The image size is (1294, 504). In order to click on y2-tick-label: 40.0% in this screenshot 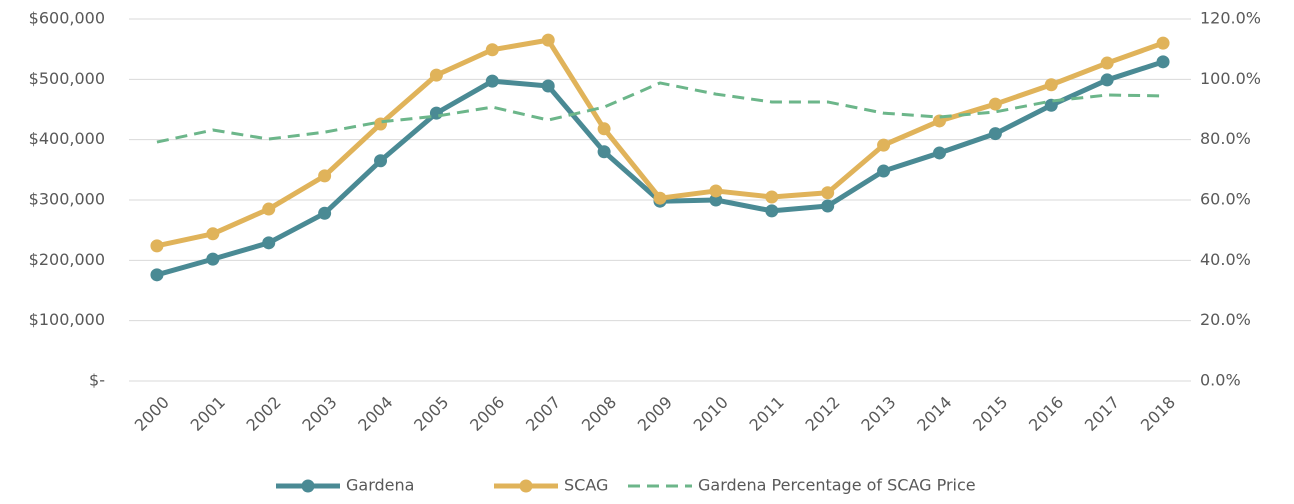, I will do `click(1225, 259)`.